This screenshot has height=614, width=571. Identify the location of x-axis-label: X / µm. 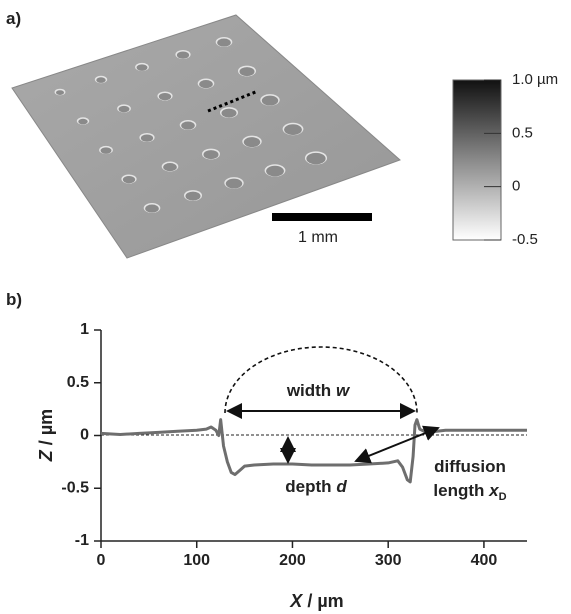
(316, 601).